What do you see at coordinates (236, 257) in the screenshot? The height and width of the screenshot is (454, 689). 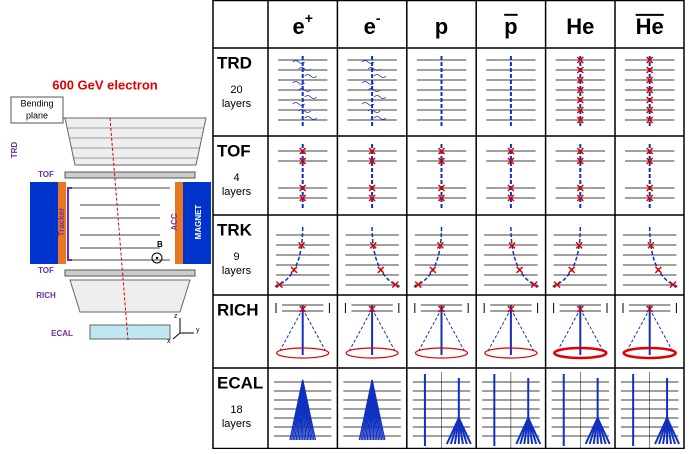 I see `row-note: 9` at bounding box center [236, 257].